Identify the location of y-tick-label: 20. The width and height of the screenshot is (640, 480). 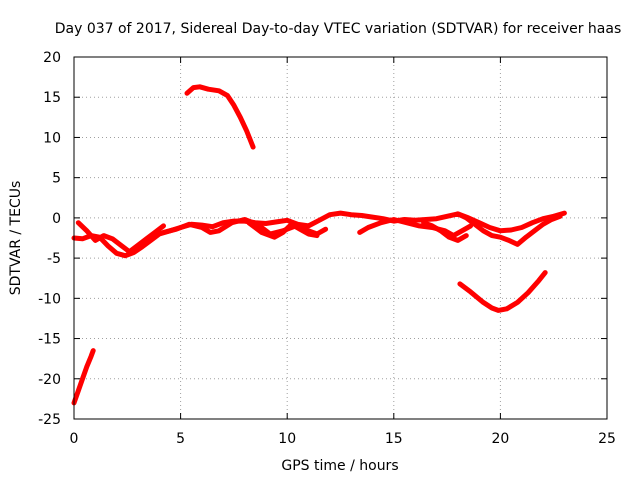
(52, 58).